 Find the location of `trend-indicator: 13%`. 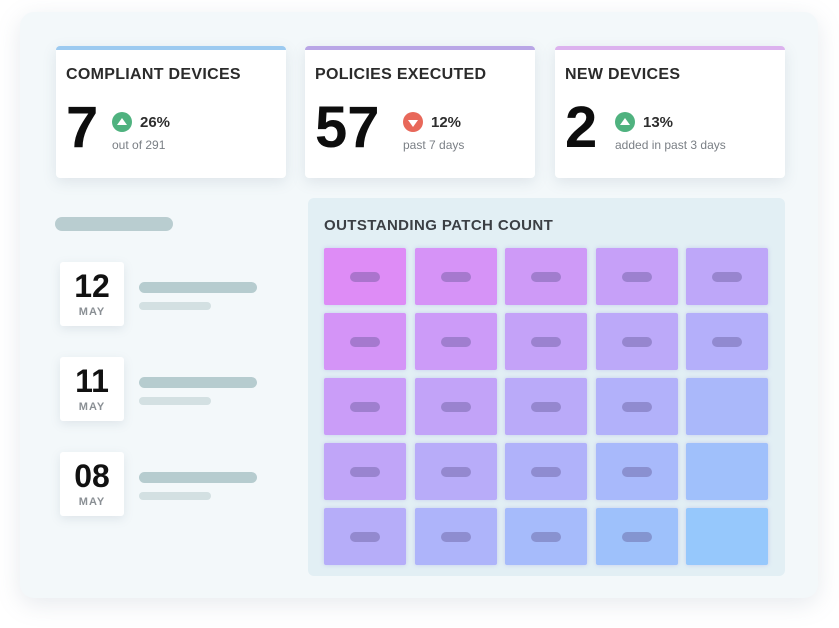

trend-indicator: 13% is located at coordinates (644, 122).